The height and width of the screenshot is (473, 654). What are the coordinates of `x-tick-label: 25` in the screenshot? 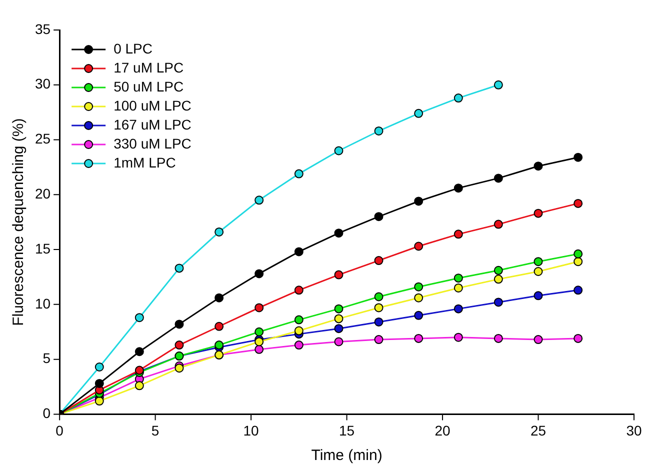 It's located at (538, 430).